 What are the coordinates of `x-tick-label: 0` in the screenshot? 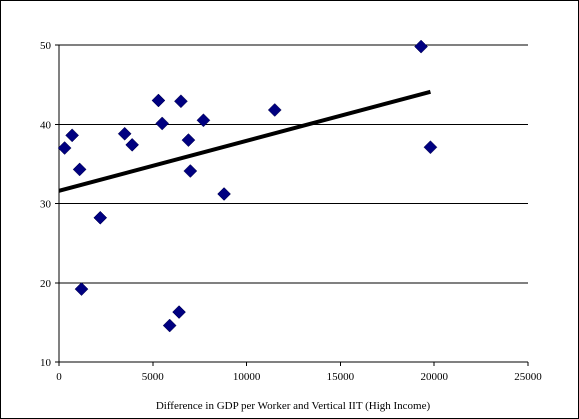 It's located at (59, 377).